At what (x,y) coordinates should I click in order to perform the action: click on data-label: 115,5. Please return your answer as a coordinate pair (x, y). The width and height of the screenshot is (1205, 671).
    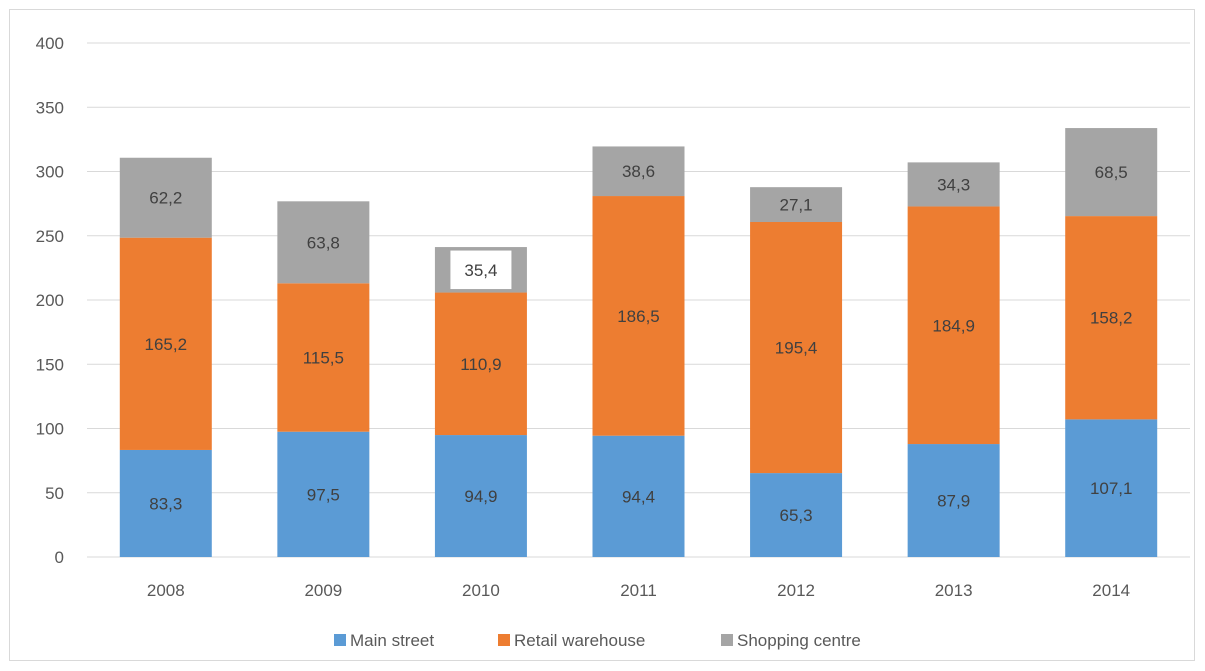
    Looking at the image, I should click on (323, 358).